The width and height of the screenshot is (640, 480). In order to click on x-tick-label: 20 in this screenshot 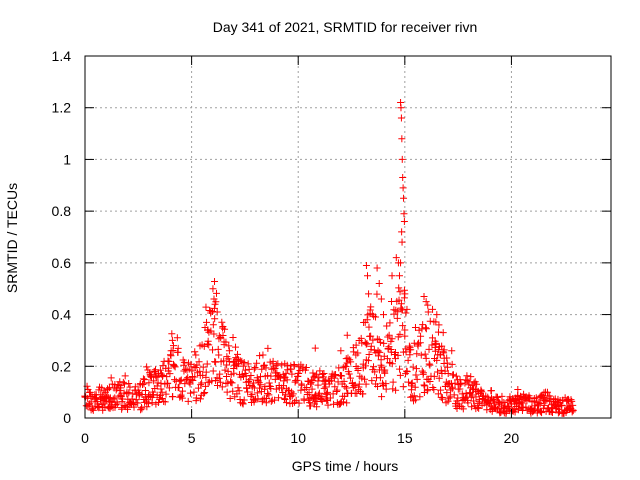, I will do `click(512, 438)`.